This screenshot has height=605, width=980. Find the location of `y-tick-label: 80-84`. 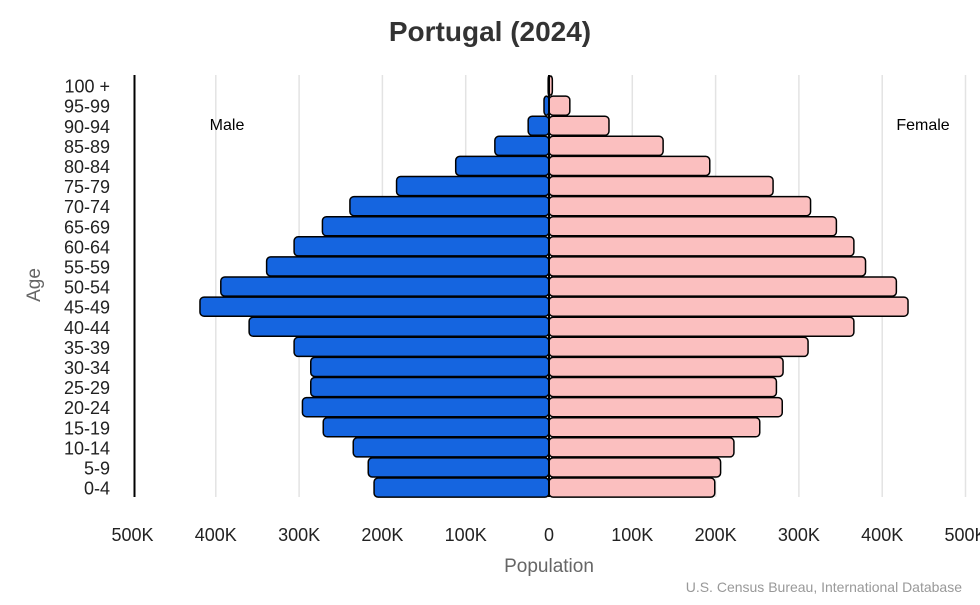

y-tick-label: 80-84 is located at coordinates (87, 167).